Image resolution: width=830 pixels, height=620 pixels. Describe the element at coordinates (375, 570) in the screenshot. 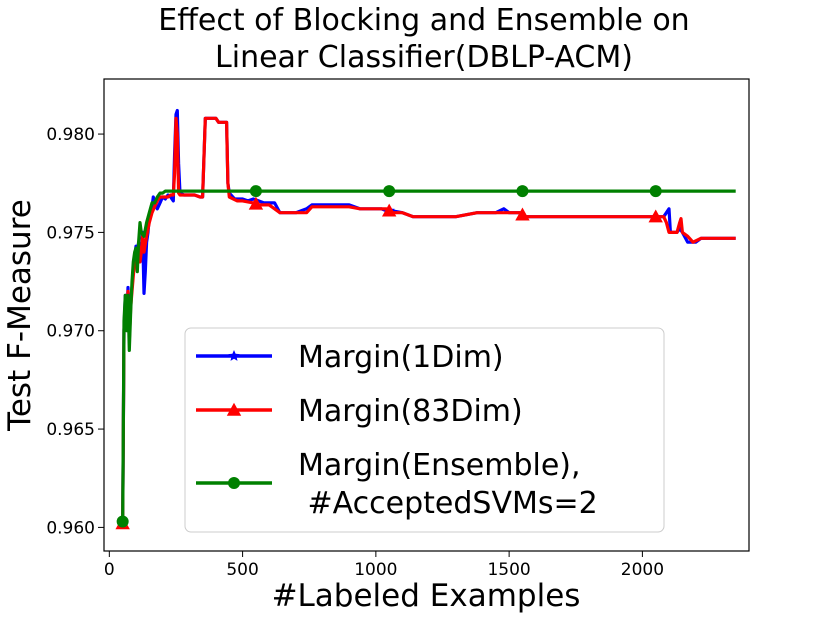

I see `x-tick-label: 1000` at that location.